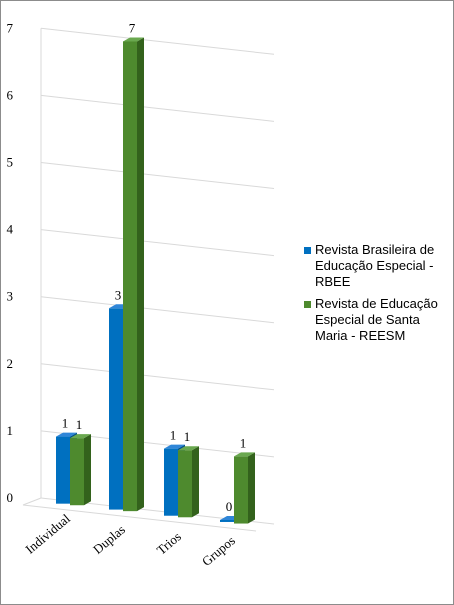 The image size is (454, 605). I want to click on y-tick-label: 4, so click(10, 229).